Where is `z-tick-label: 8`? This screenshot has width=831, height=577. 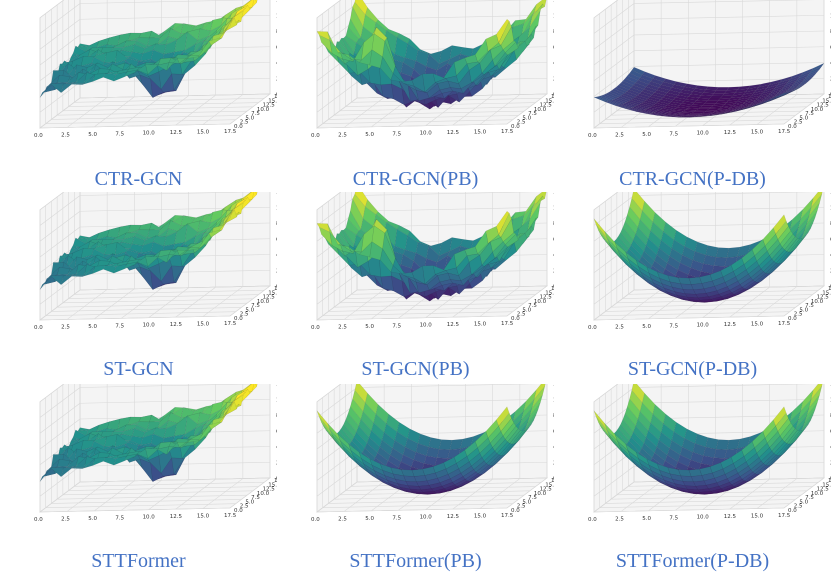 z-tick-label: 8 is located at coordinates (553, 224).